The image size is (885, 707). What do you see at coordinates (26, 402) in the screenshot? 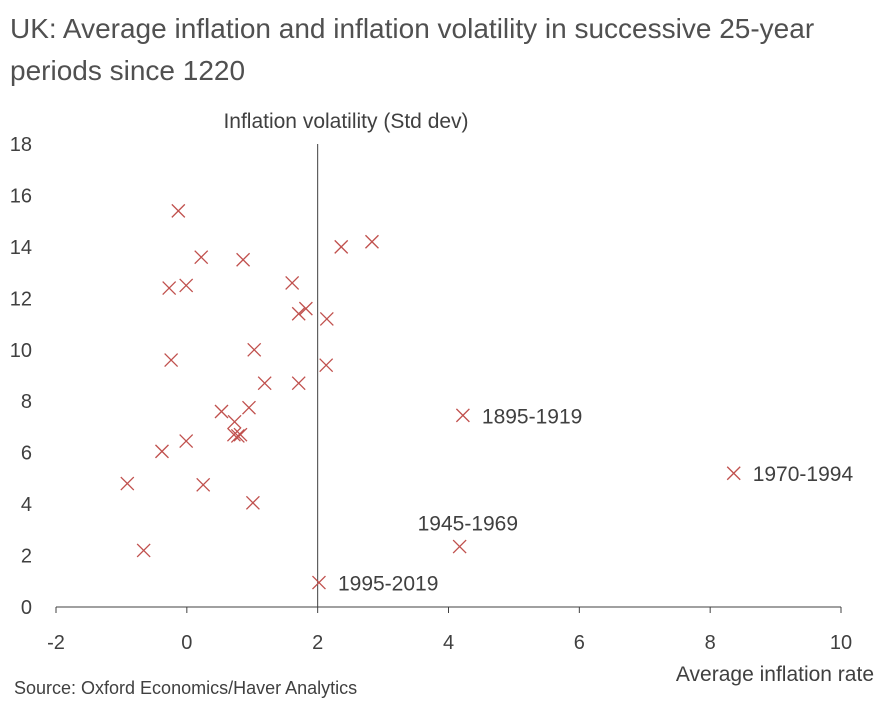
I see `y-tick-label: 8` at bounding box center [26, 402].